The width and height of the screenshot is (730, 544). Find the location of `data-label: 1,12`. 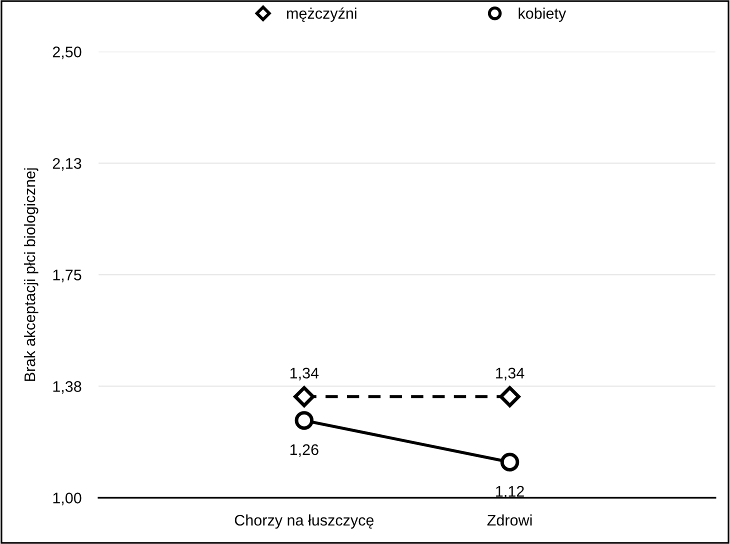

data-label: 1,12 is located at coordinates (510, 492).